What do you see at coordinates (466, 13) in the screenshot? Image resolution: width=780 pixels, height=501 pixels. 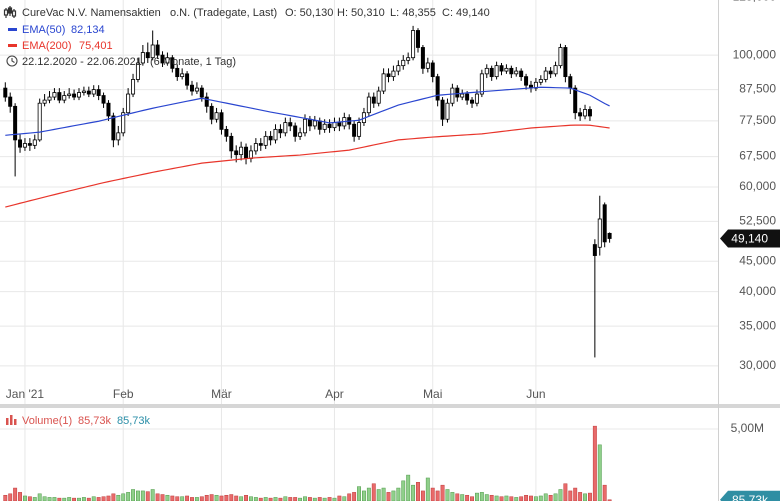 I see `ohlc-close: C: 49,140` at bounding box center [466, 13].